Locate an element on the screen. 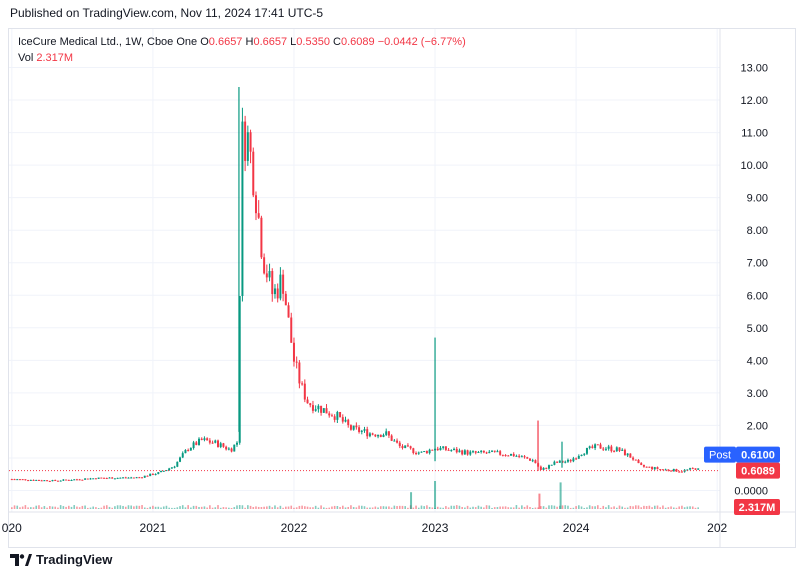 The width and height of the screenshot is (804, 578). legend-c-value: 0.6089 is located at coordinates (357, 42).